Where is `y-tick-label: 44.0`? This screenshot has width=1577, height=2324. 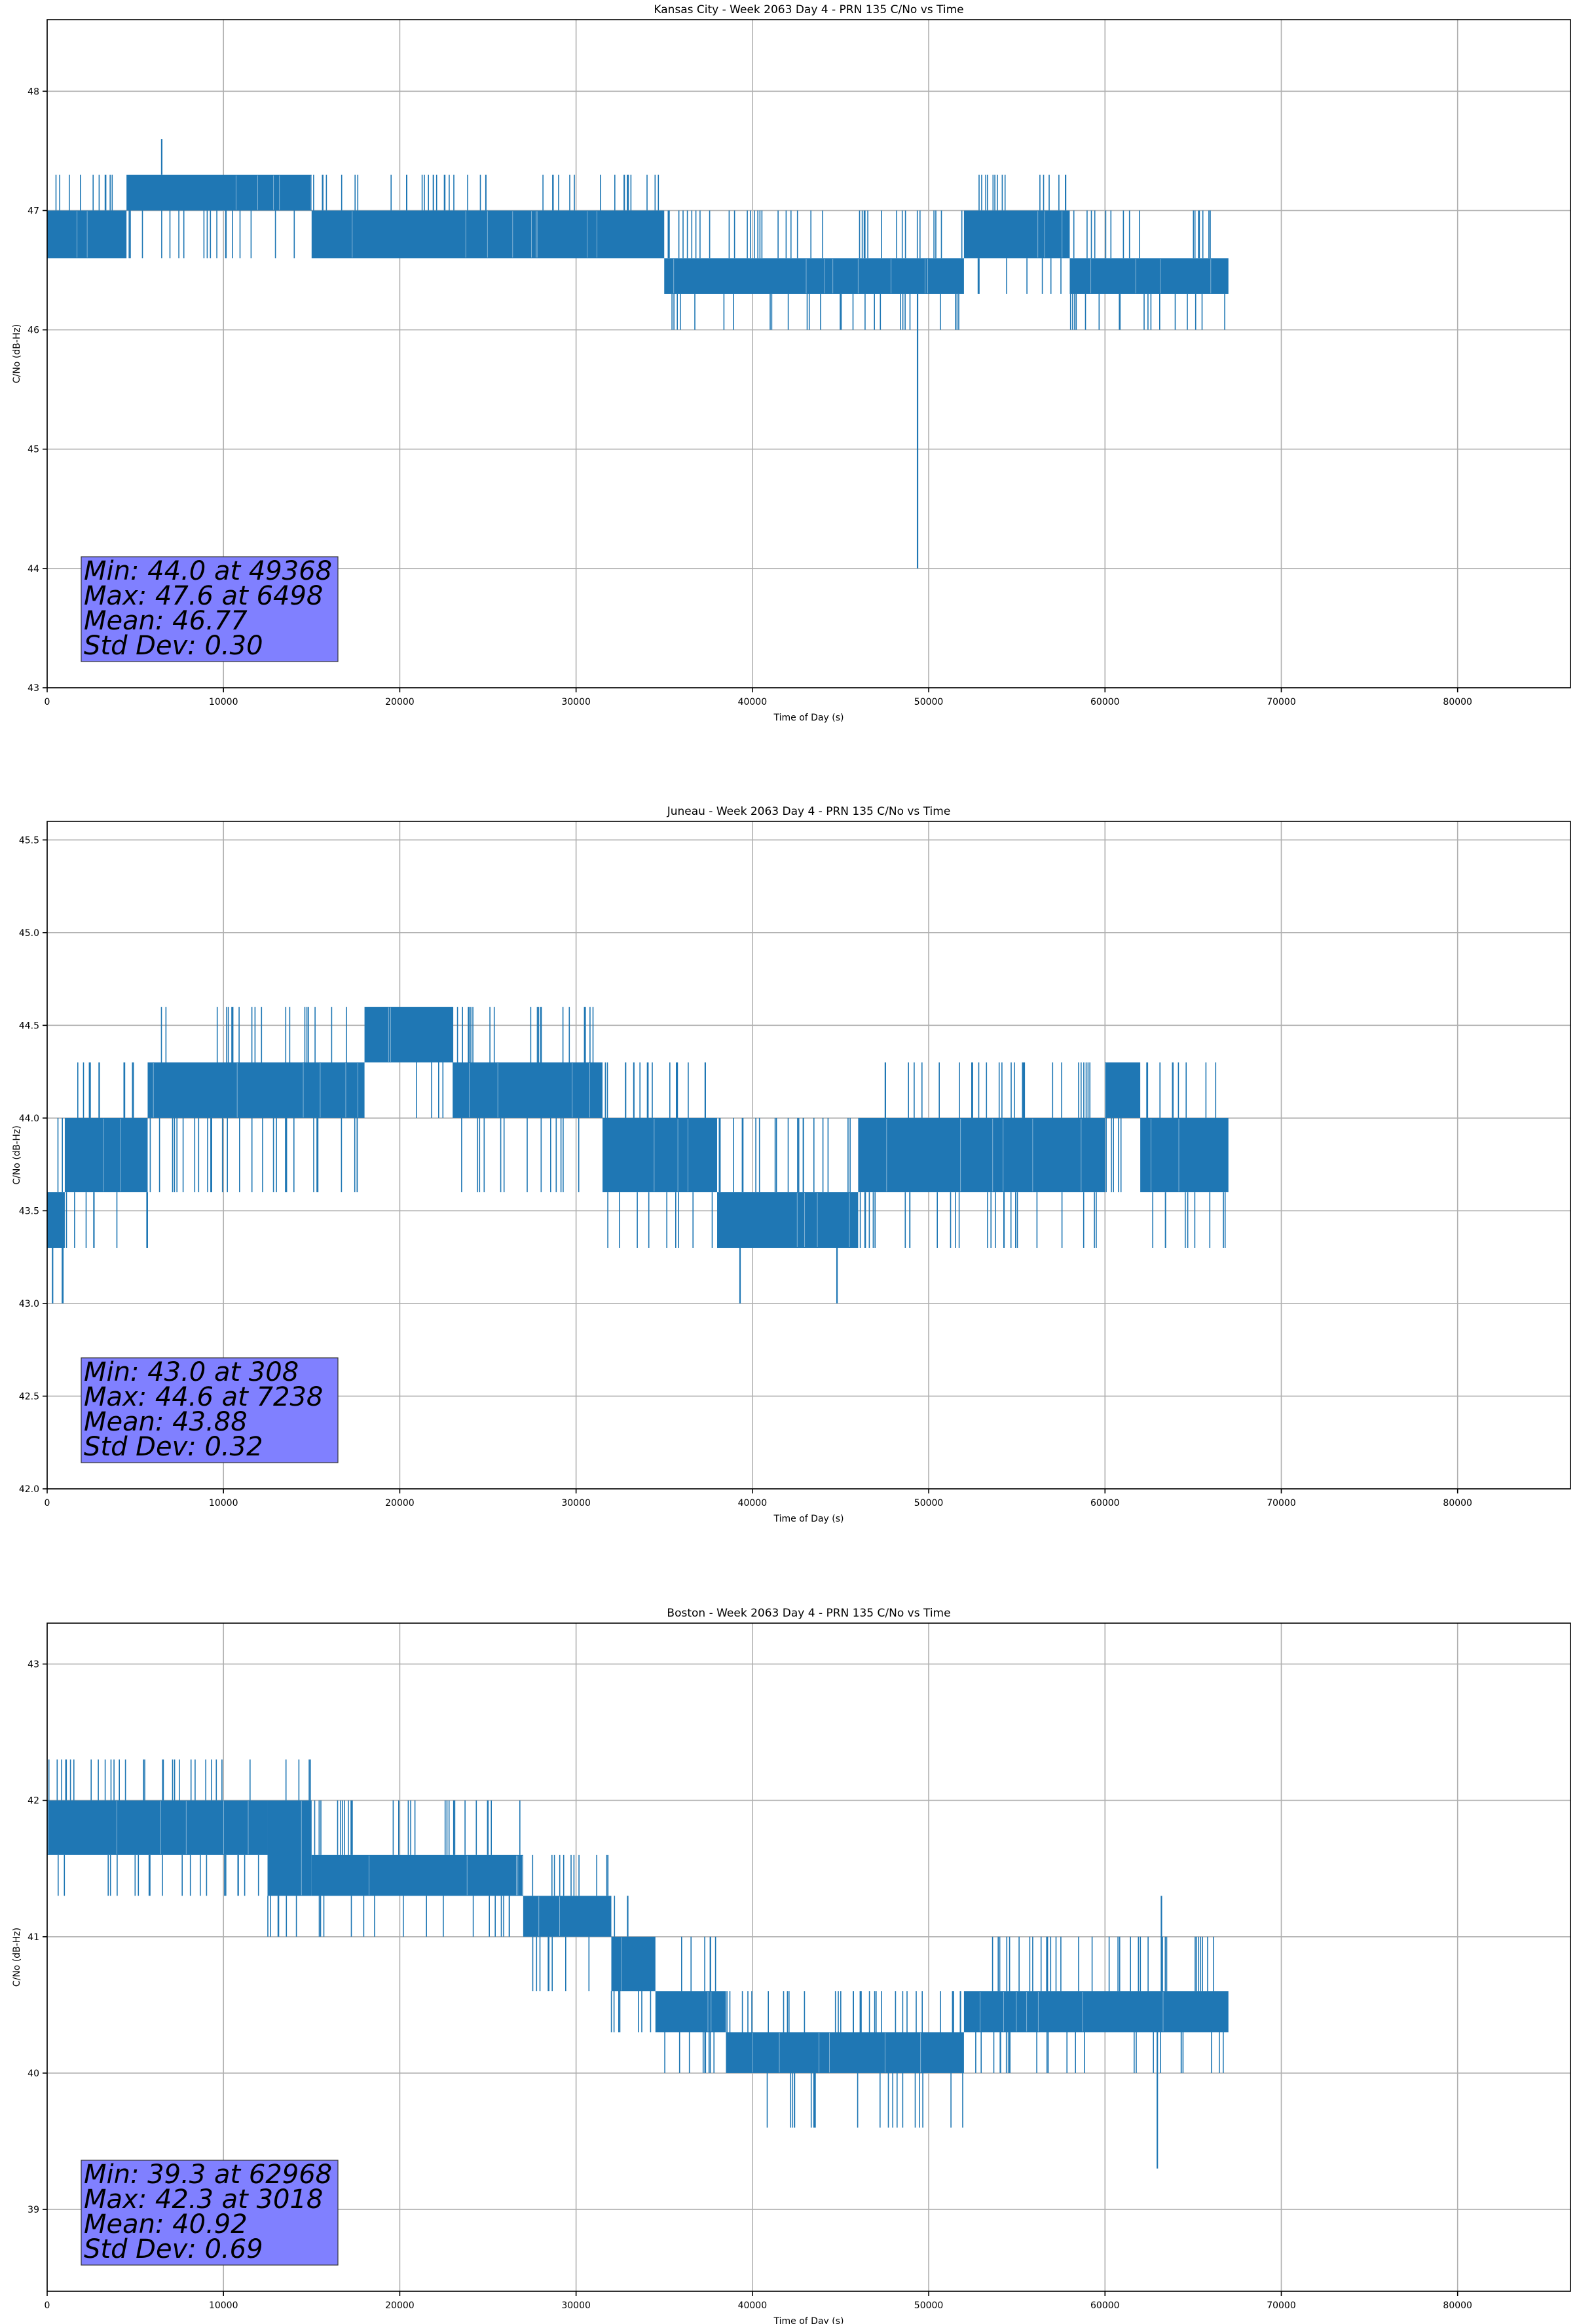 y-tick-label: 44.0 is located at coordinates (29, 1119).